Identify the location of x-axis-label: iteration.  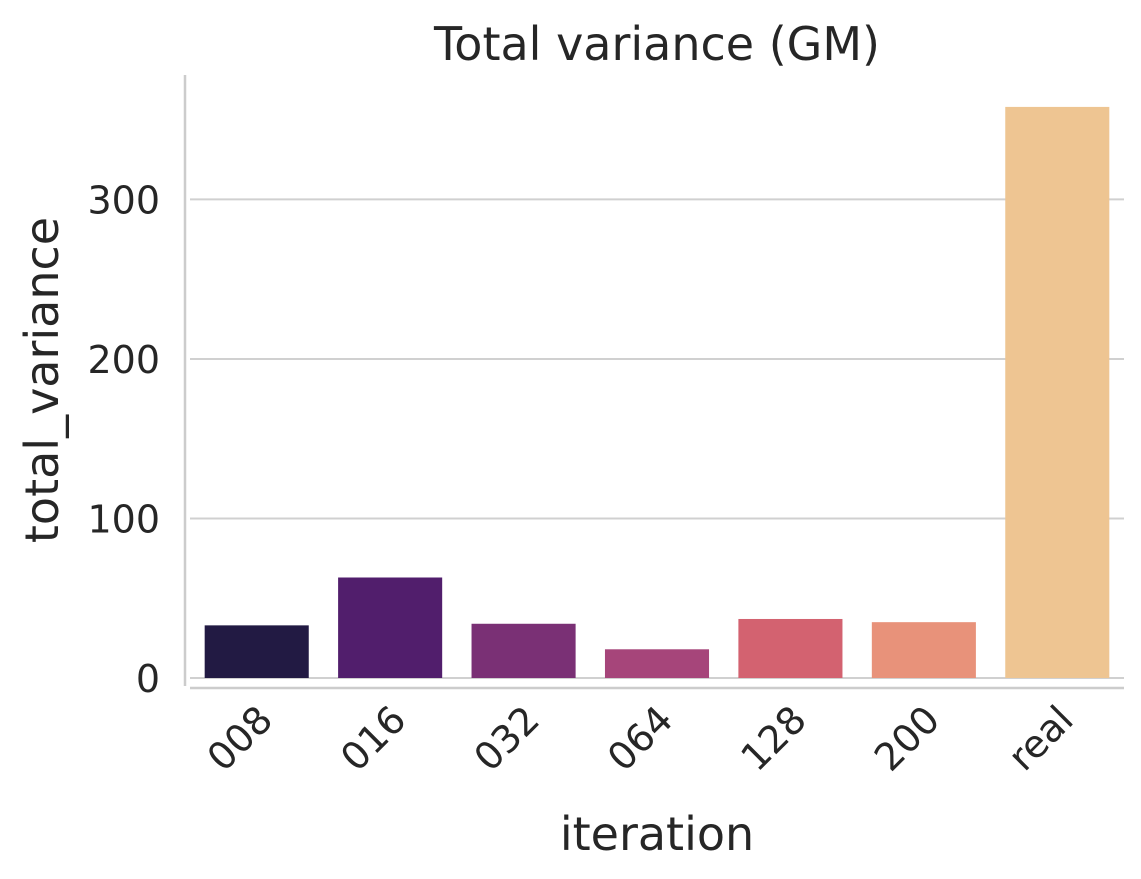
(657, 834).